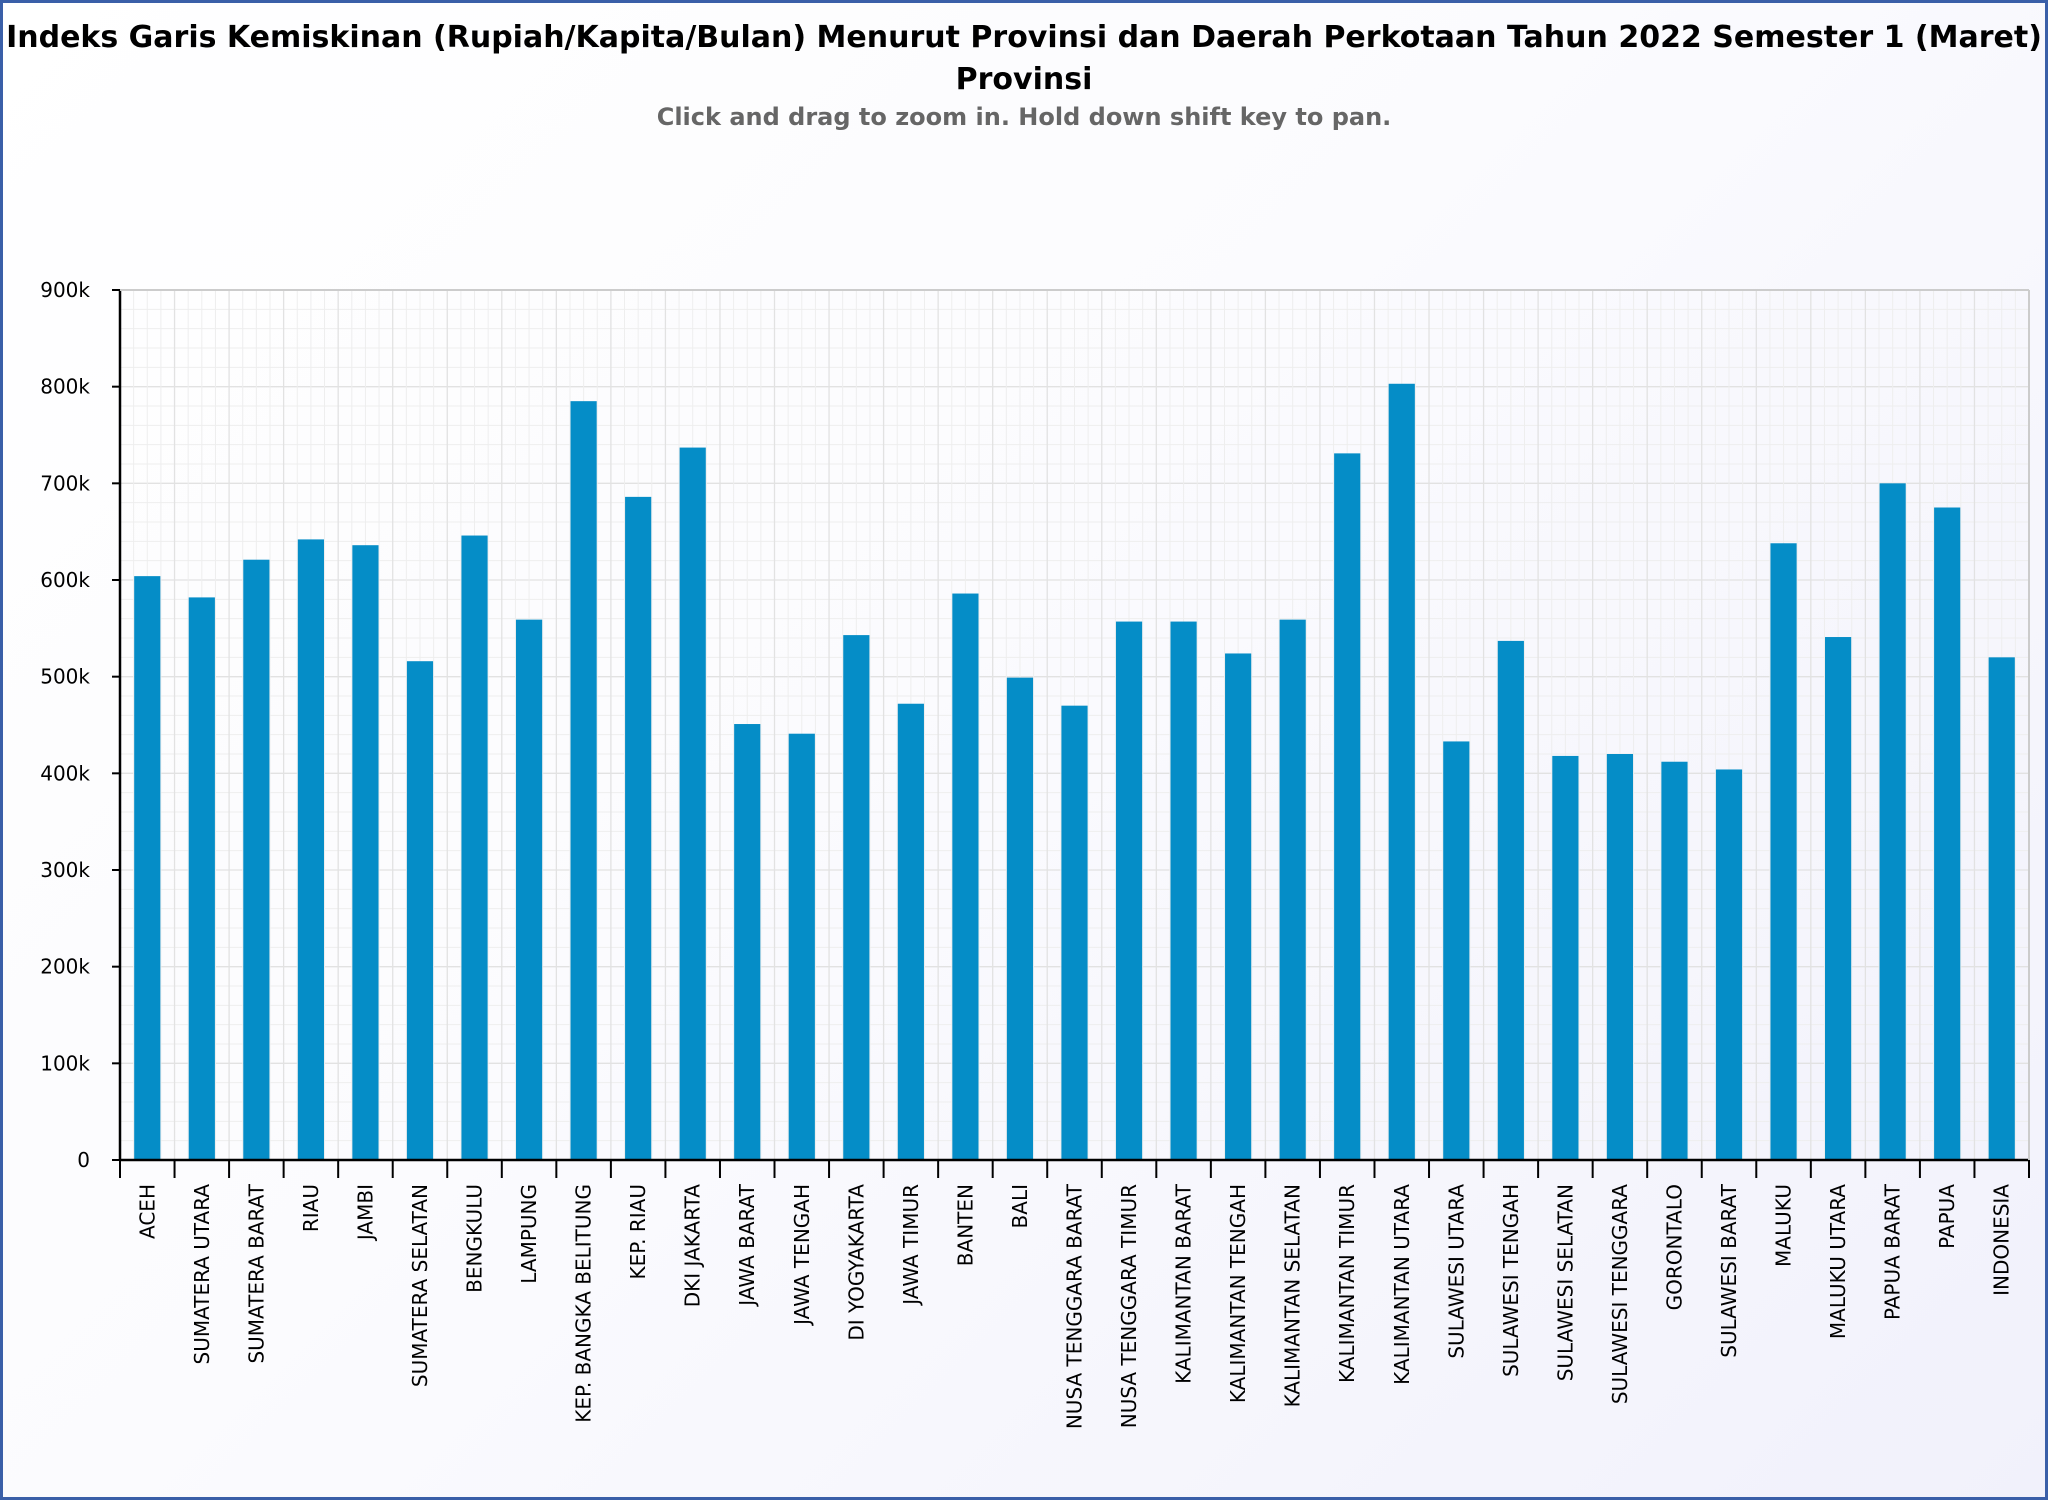 The image size is (2048, 1500). What do you see at coordinates (1456, 950) in the screenshot?
I see `bar-sulawesi-utara` at bounding box center [1456, 950].